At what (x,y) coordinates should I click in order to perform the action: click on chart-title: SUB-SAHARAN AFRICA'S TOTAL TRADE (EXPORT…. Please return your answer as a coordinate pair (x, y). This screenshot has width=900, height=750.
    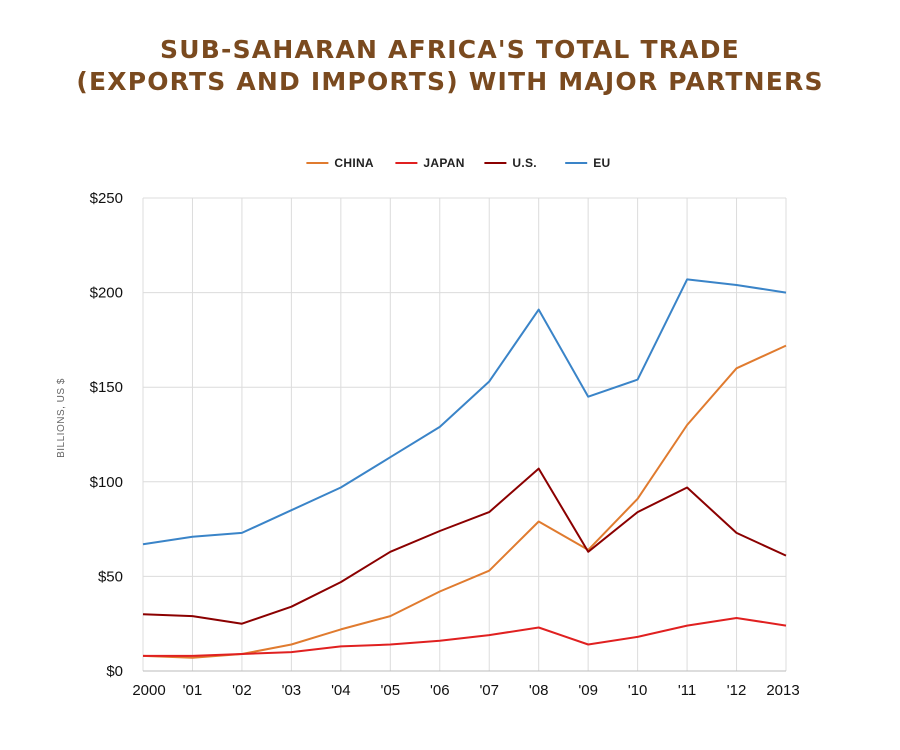
    Looking at the image, I should click on (450, 66).